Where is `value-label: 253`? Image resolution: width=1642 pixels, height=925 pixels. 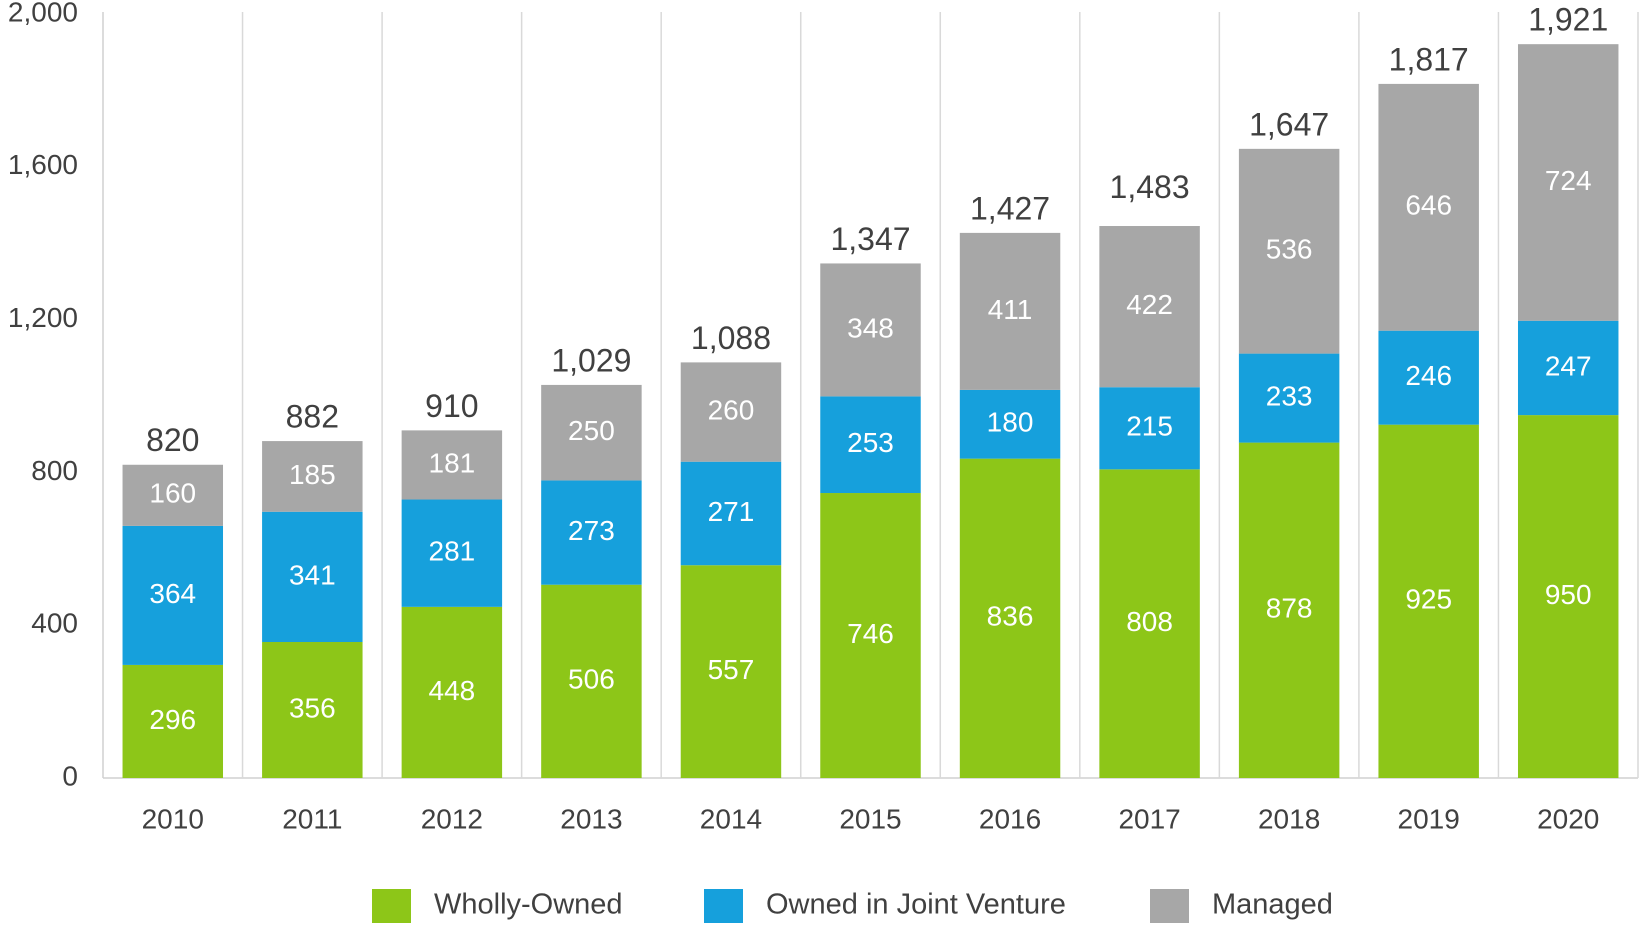
value-label: 253 is located at coordinates (870, 442).